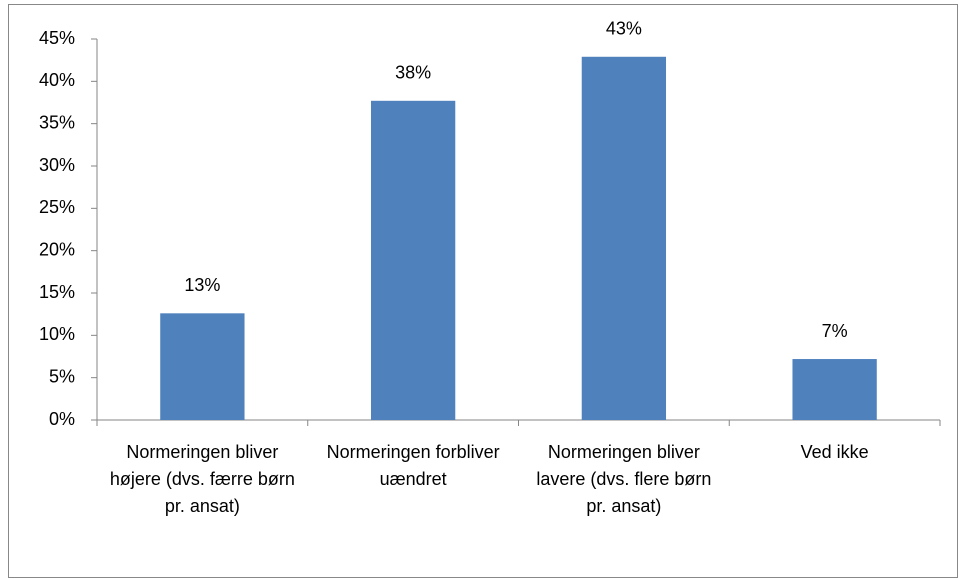  What do you see at coordinates (57, 122) in the screenshot?
I see `y-tick-label: 35%` at bounding box center [57, 122].